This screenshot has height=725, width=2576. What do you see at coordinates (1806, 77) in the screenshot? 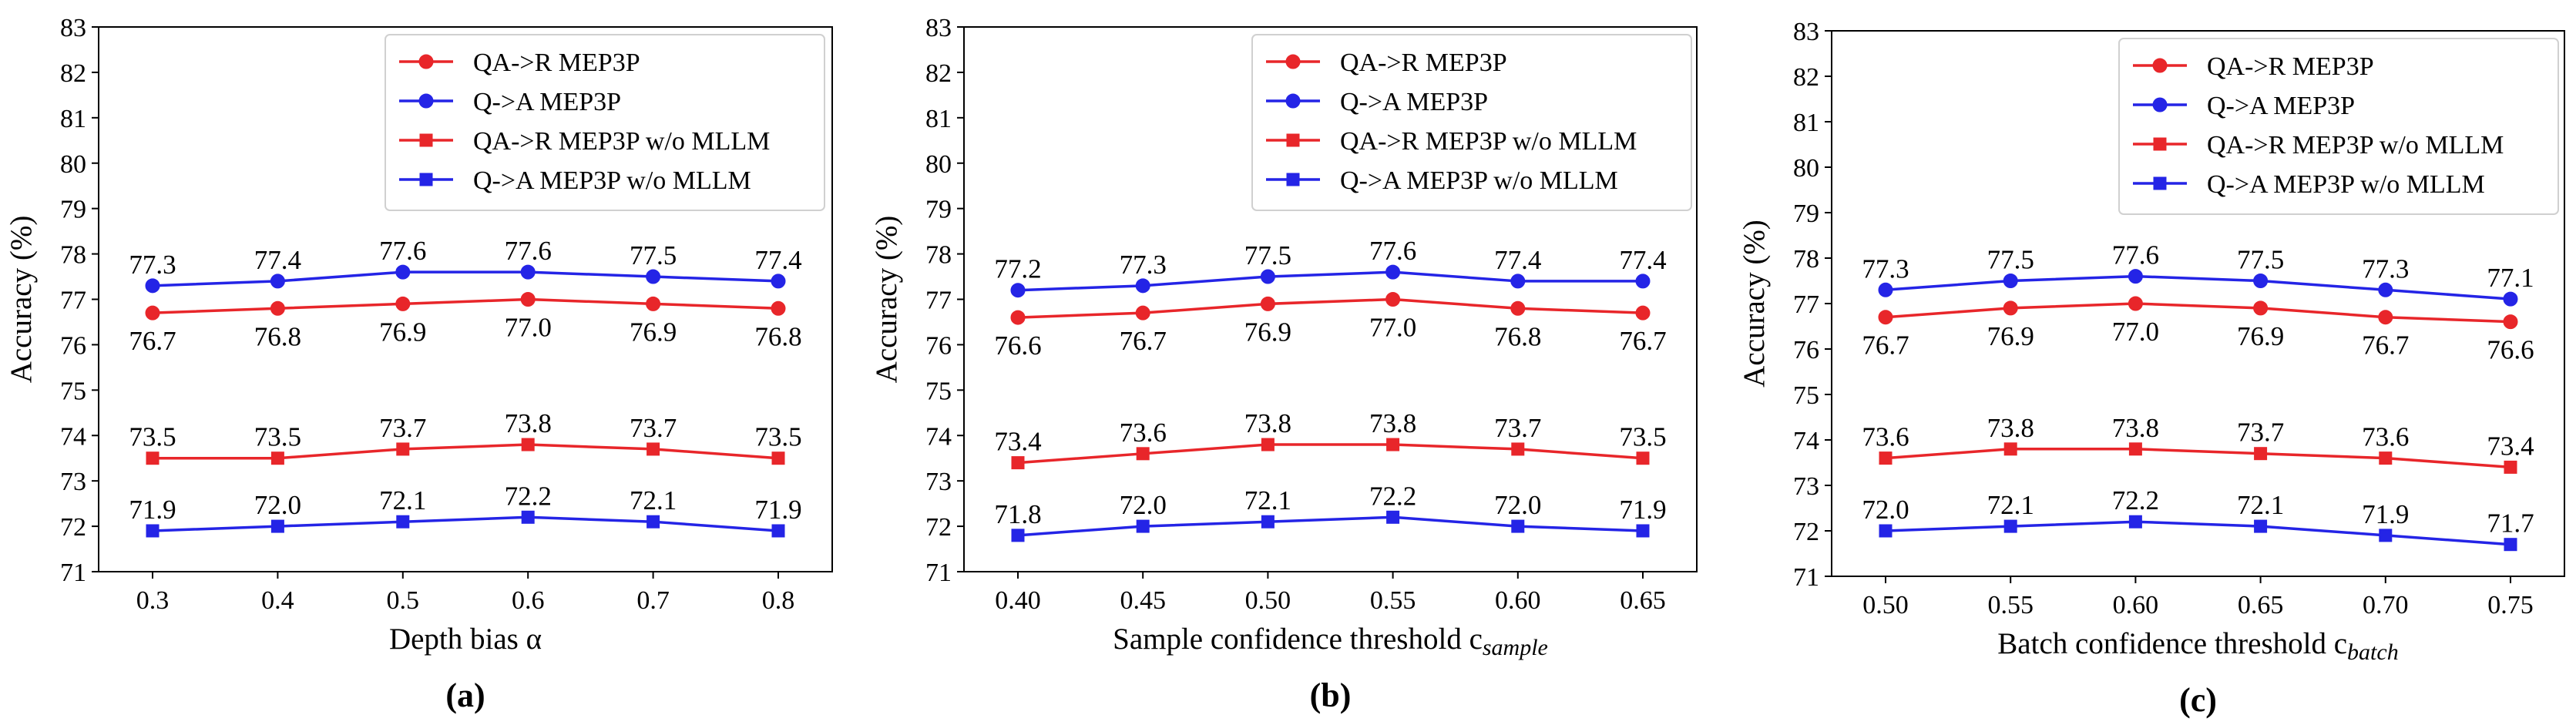
I see `y-tick-label: 82` at bounding box center [1806, 77].